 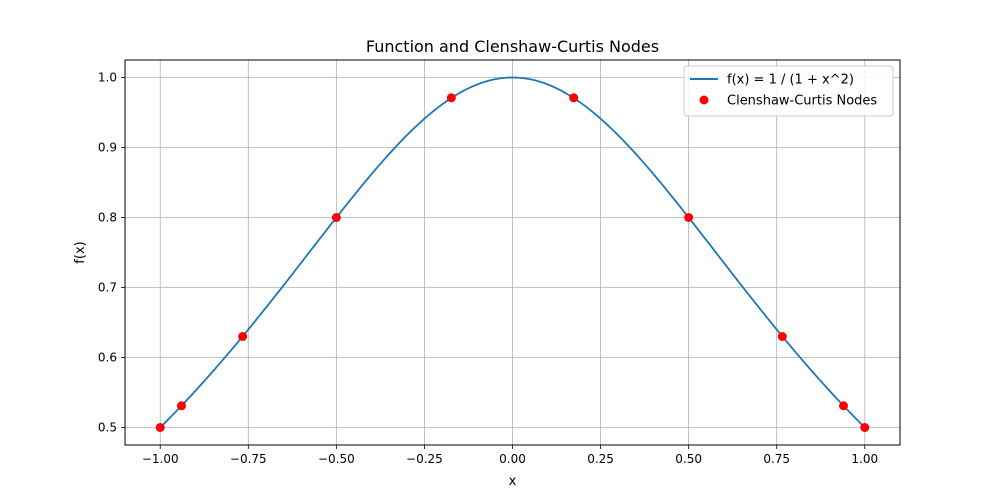 I want to click on x-tick-label: 0.25, so click(x=600, y=459).